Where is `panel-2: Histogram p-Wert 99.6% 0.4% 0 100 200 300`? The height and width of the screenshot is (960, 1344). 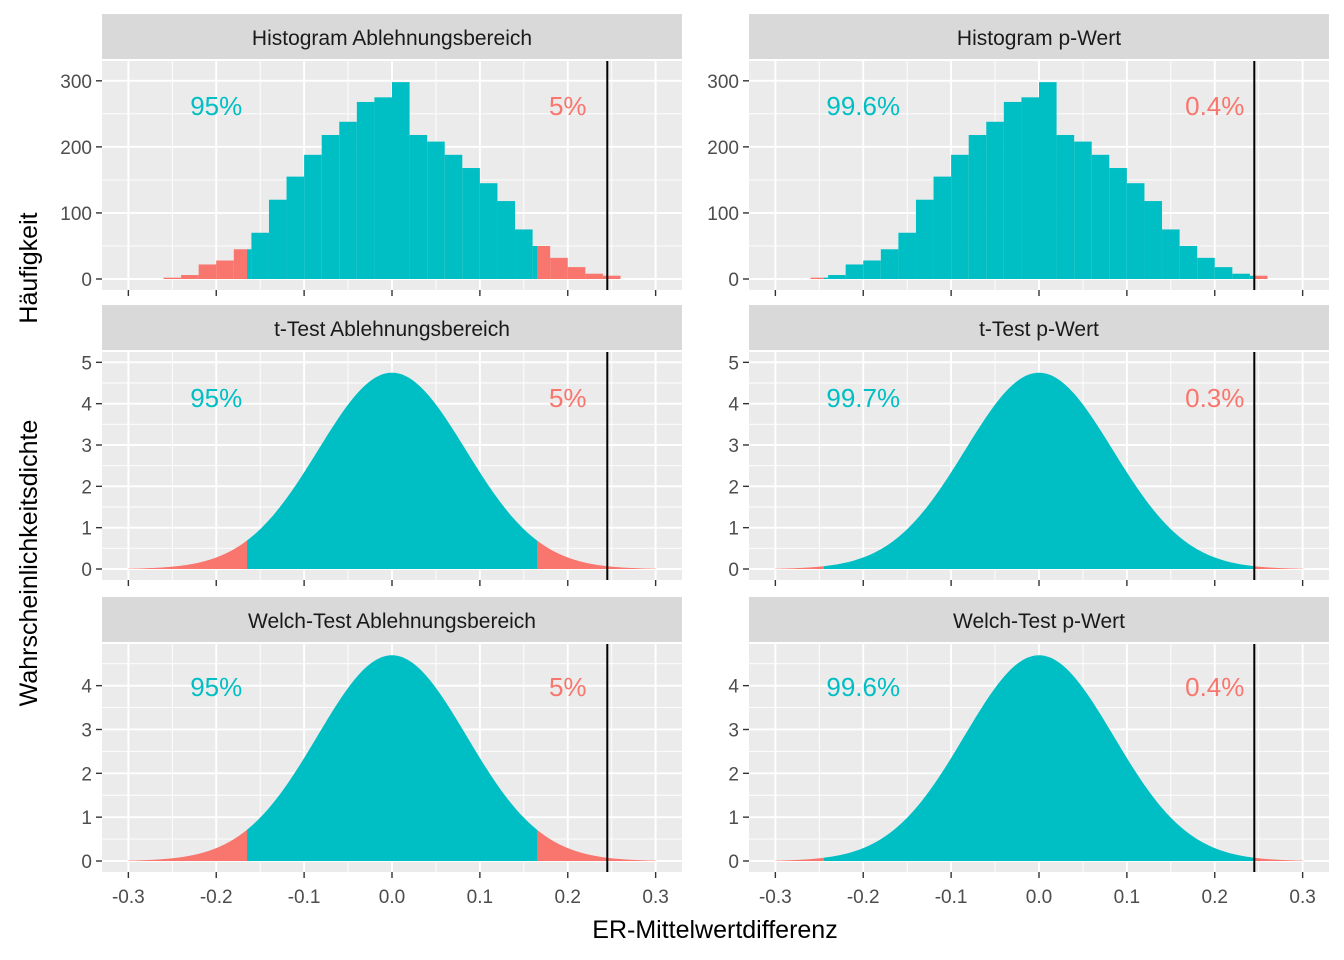
panel-2: Histogram p-Wert 99.6% 0.4% 0 100 200 300 is located at coordinates (1018, 155).